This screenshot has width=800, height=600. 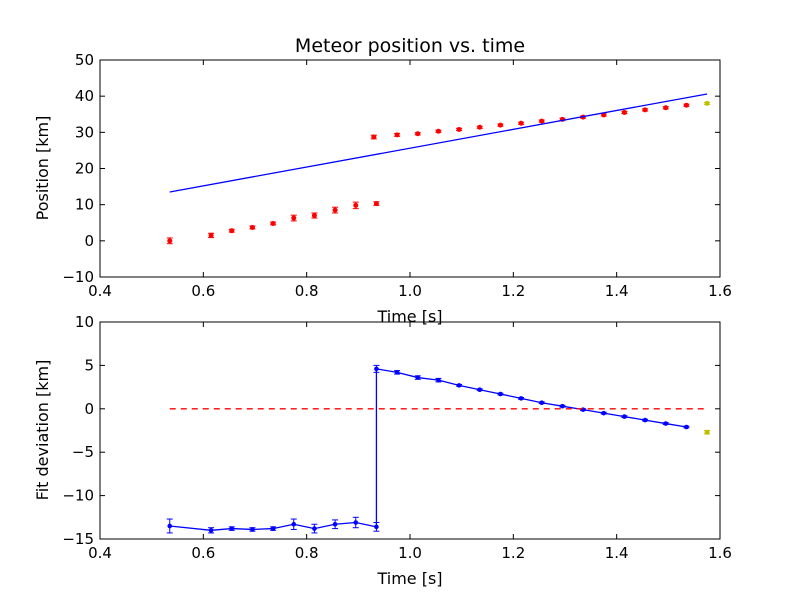 What do you see at coordinates (84, 322) in the screenshot?
I see `bottom-y-tick-label: 10` at bounding box center [84, 322].